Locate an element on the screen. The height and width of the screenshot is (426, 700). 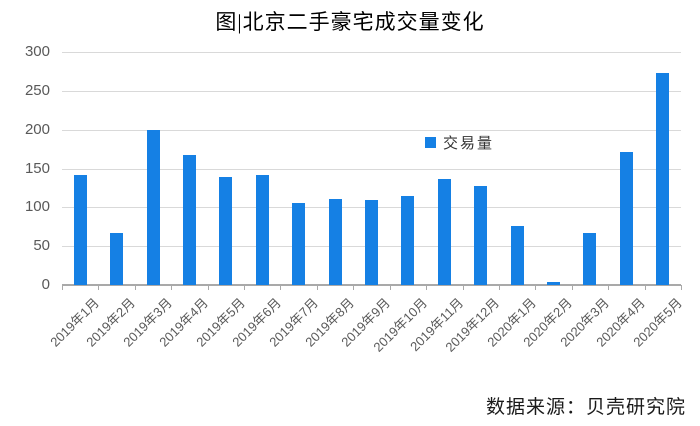
bar-2019年10月 is located at coordinates (408, 240).